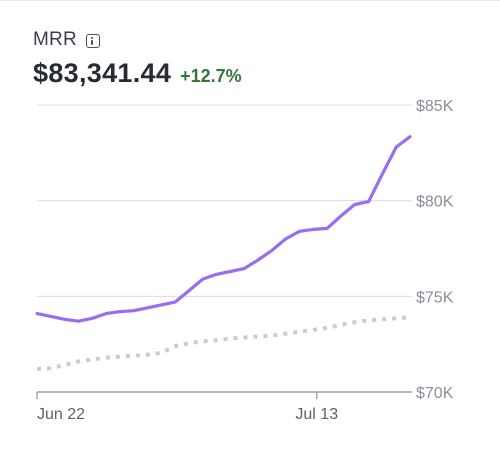  I want to click on y-tick-label: $85K, so click(435, 106).